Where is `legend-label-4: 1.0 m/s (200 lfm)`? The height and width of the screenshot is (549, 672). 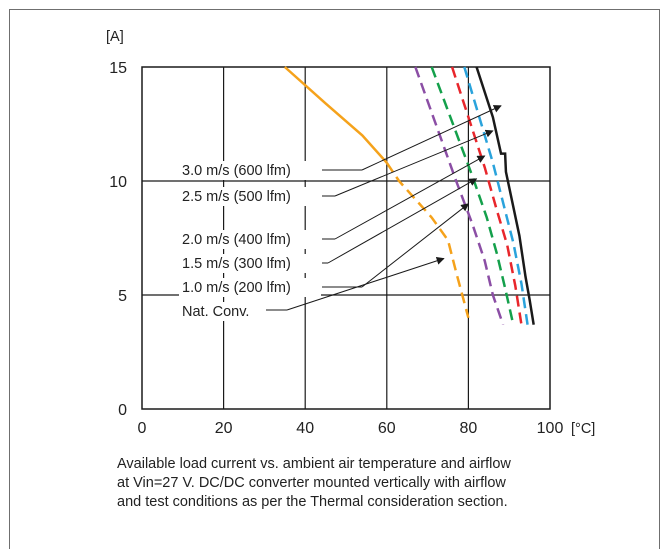 legend-label-4: 1.0 m/s (200 lfm) is located at coordinates (236, 288).